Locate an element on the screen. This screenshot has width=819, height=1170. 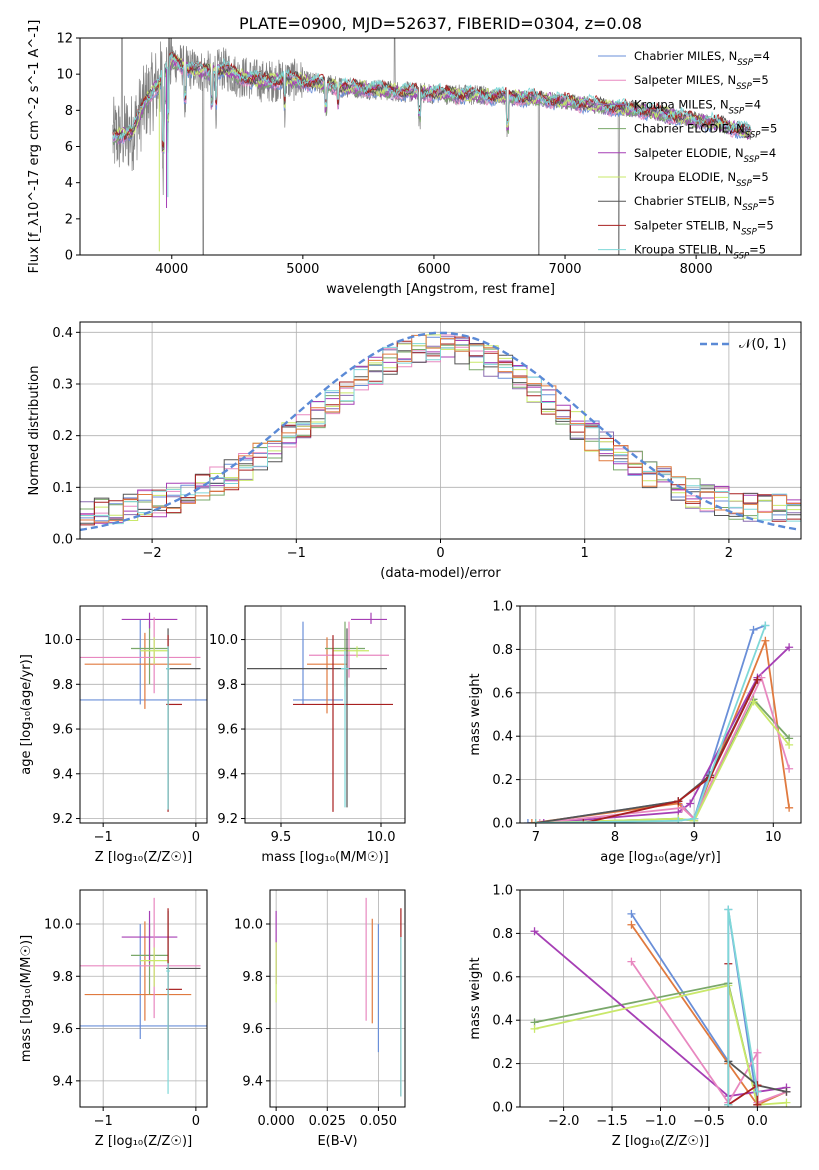
legend-entry: Salpeter MILES, NSSP=5 is located at coordinates (701, 82).